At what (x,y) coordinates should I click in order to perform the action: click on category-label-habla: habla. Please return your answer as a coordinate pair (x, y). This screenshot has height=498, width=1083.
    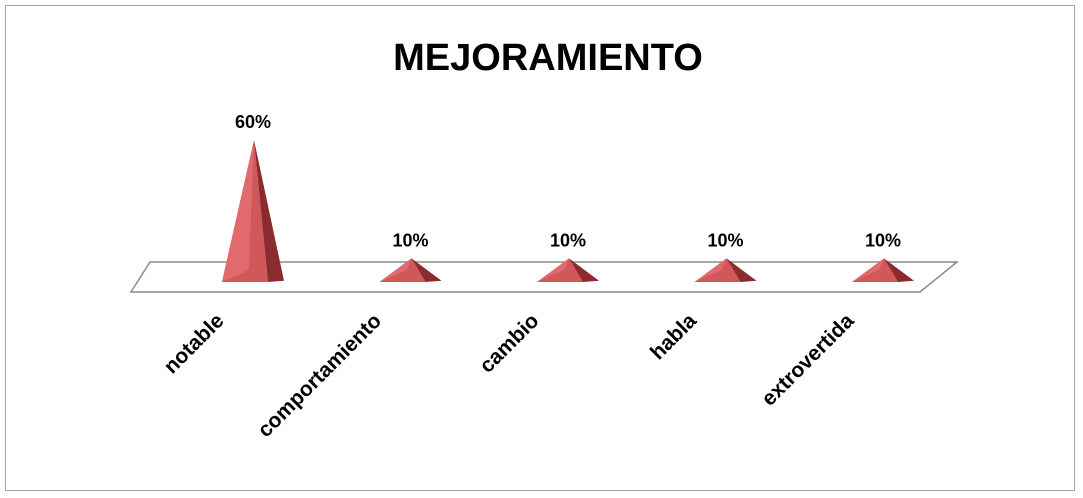
    Looking at the image, I should click on (673, 336).